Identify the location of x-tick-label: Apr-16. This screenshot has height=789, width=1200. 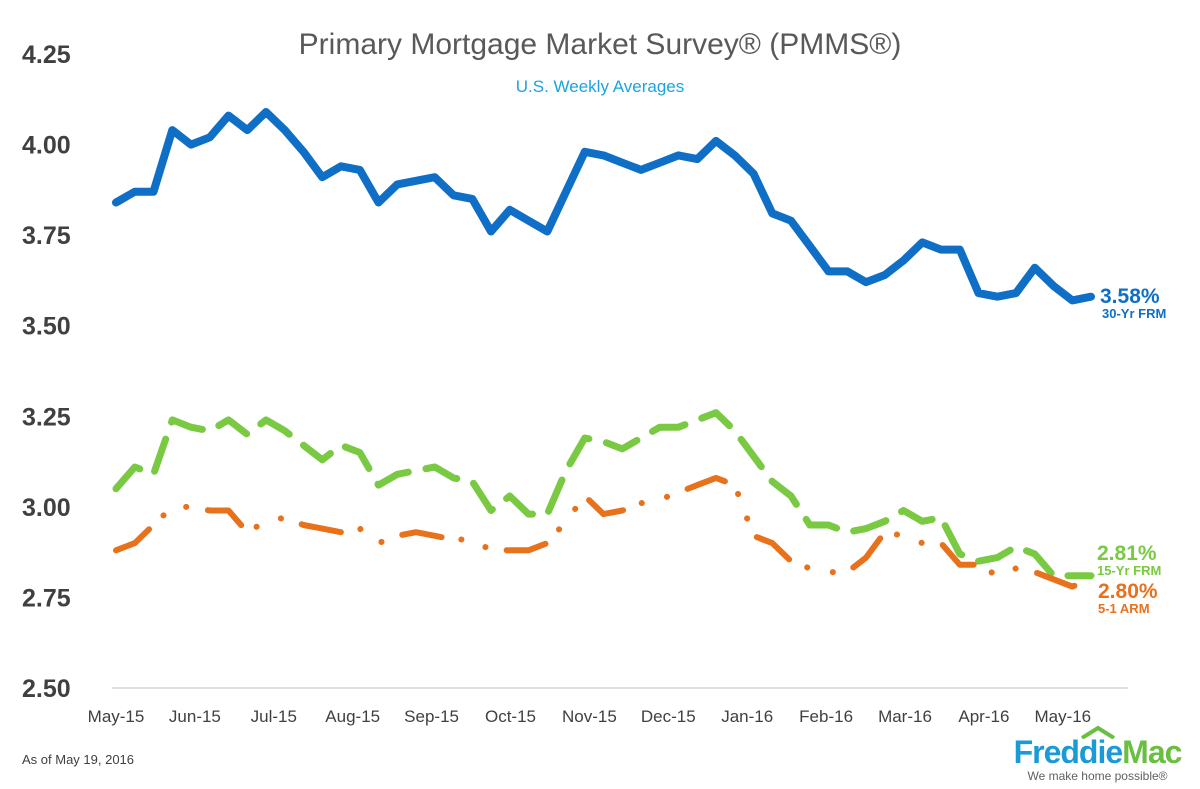
(983, 716).